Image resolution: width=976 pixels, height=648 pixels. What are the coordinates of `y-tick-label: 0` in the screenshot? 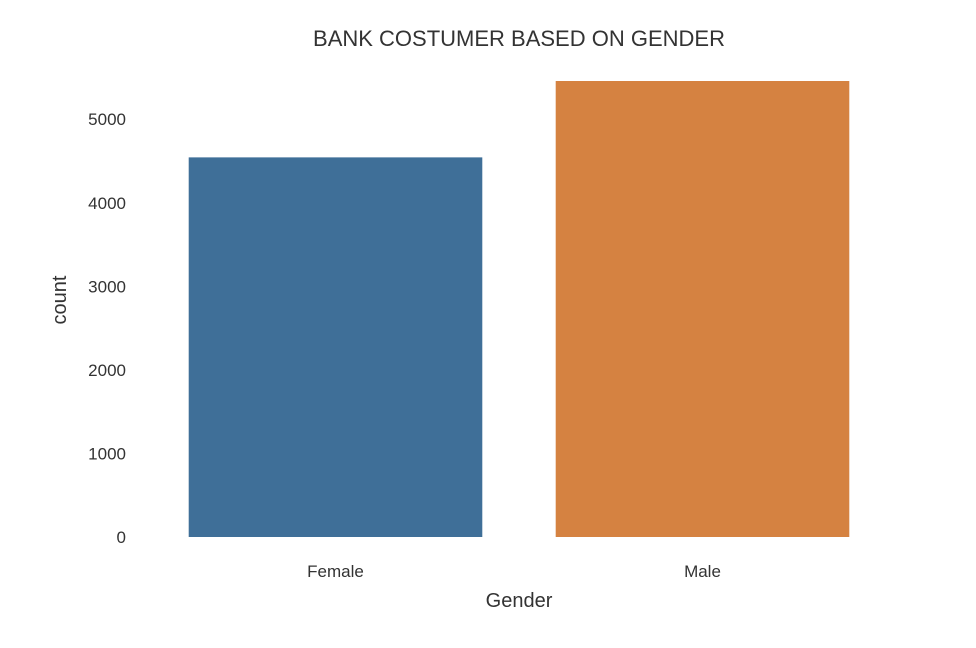 It's located at (121, 537).